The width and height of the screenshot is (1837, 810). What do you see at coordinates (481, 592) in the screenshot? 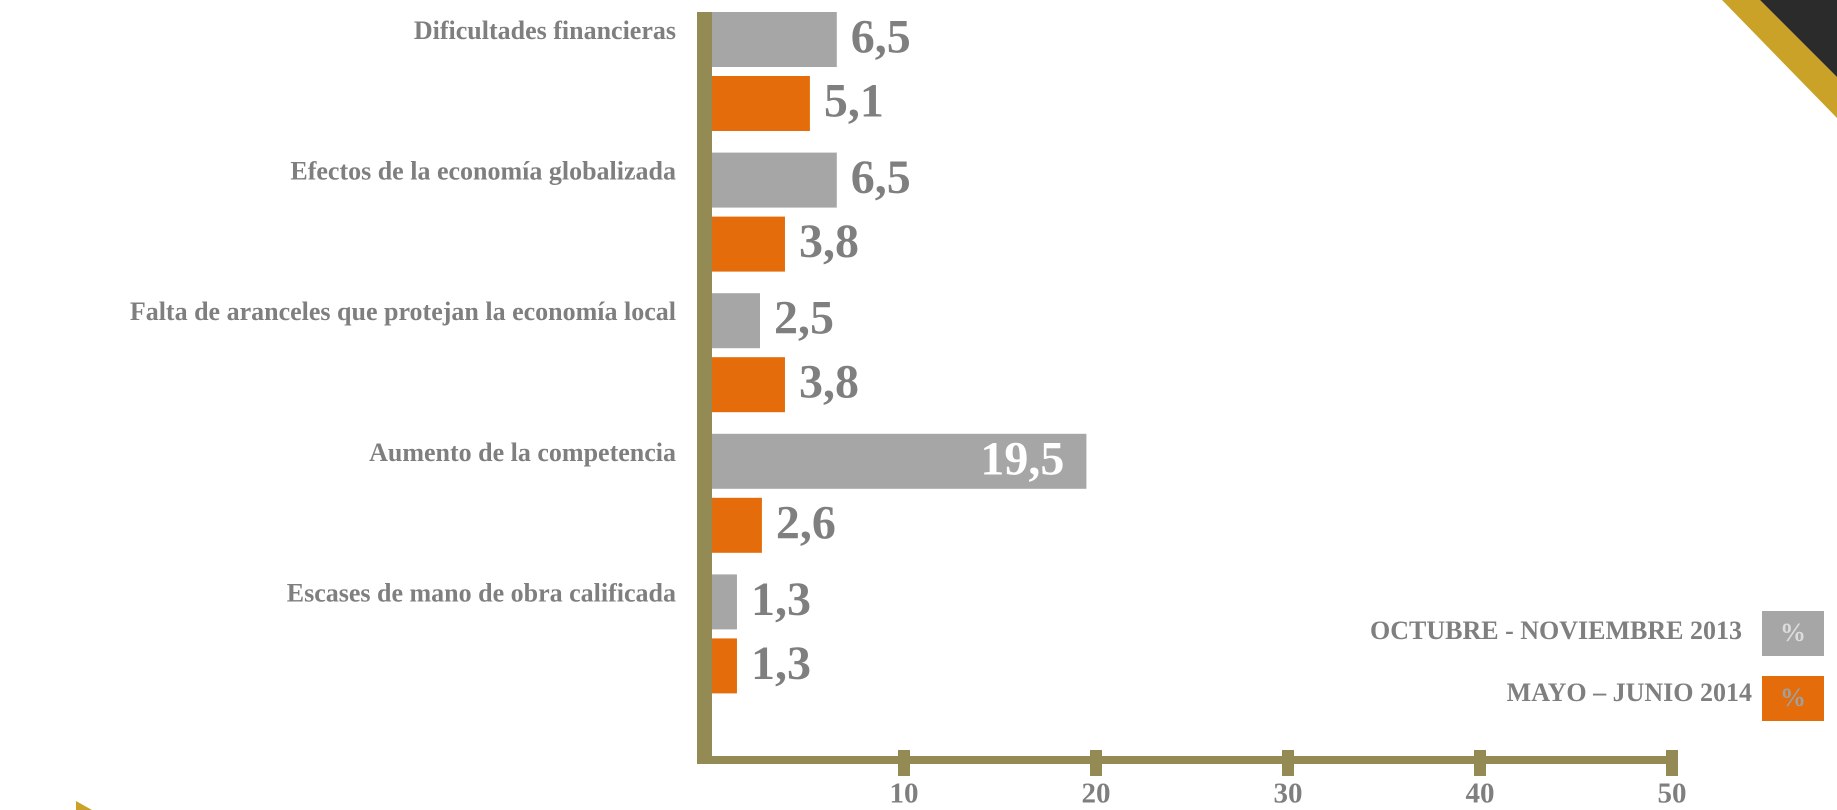
I see `category-label: Escases de mano de obra calificada` at bounding box center [481, 592].